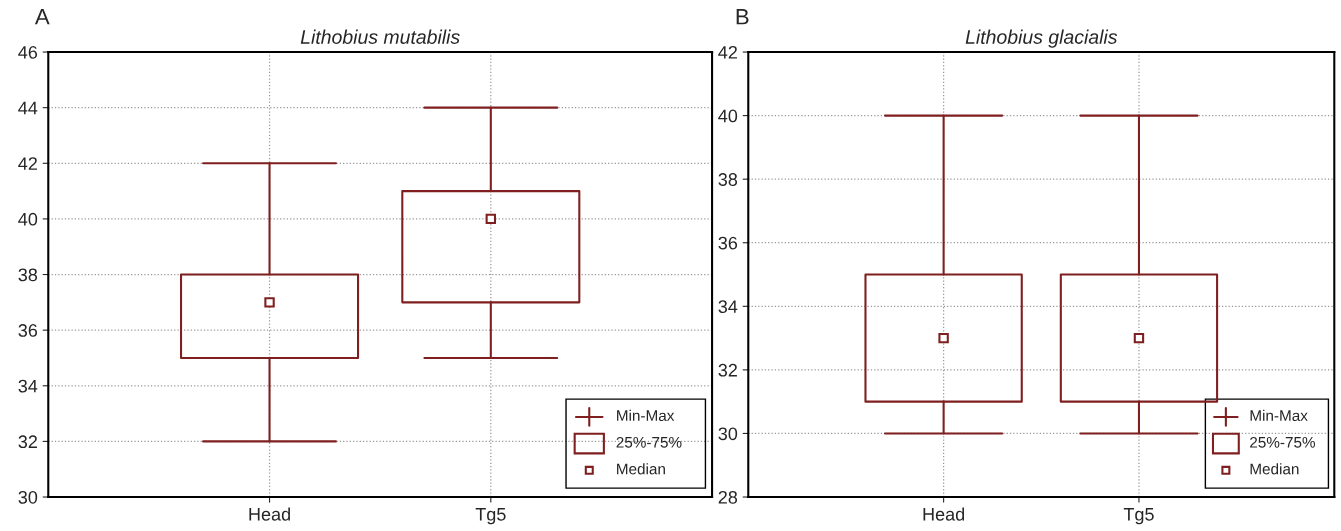 This screenshot has height=531, width=1341. Describe the element at coordinates (380, 36) in the screenshot. I see `chart-title: Lithobius mutabilis` at that location.